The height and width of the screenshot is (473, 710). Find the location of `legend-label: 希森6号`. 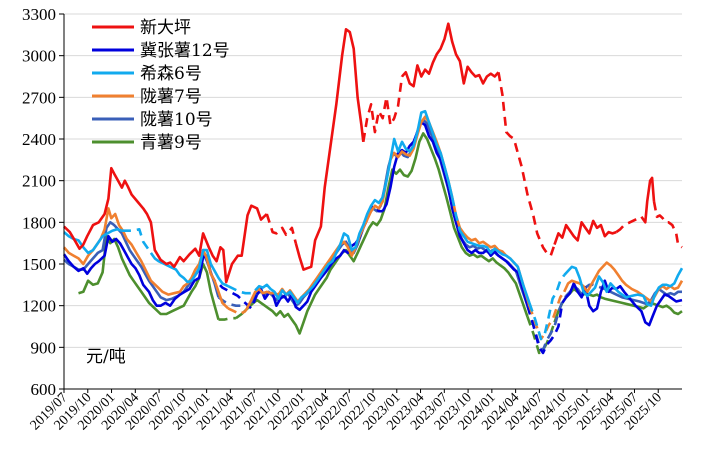

legend-label: 希森6号 is located at coordinates (171, 74).